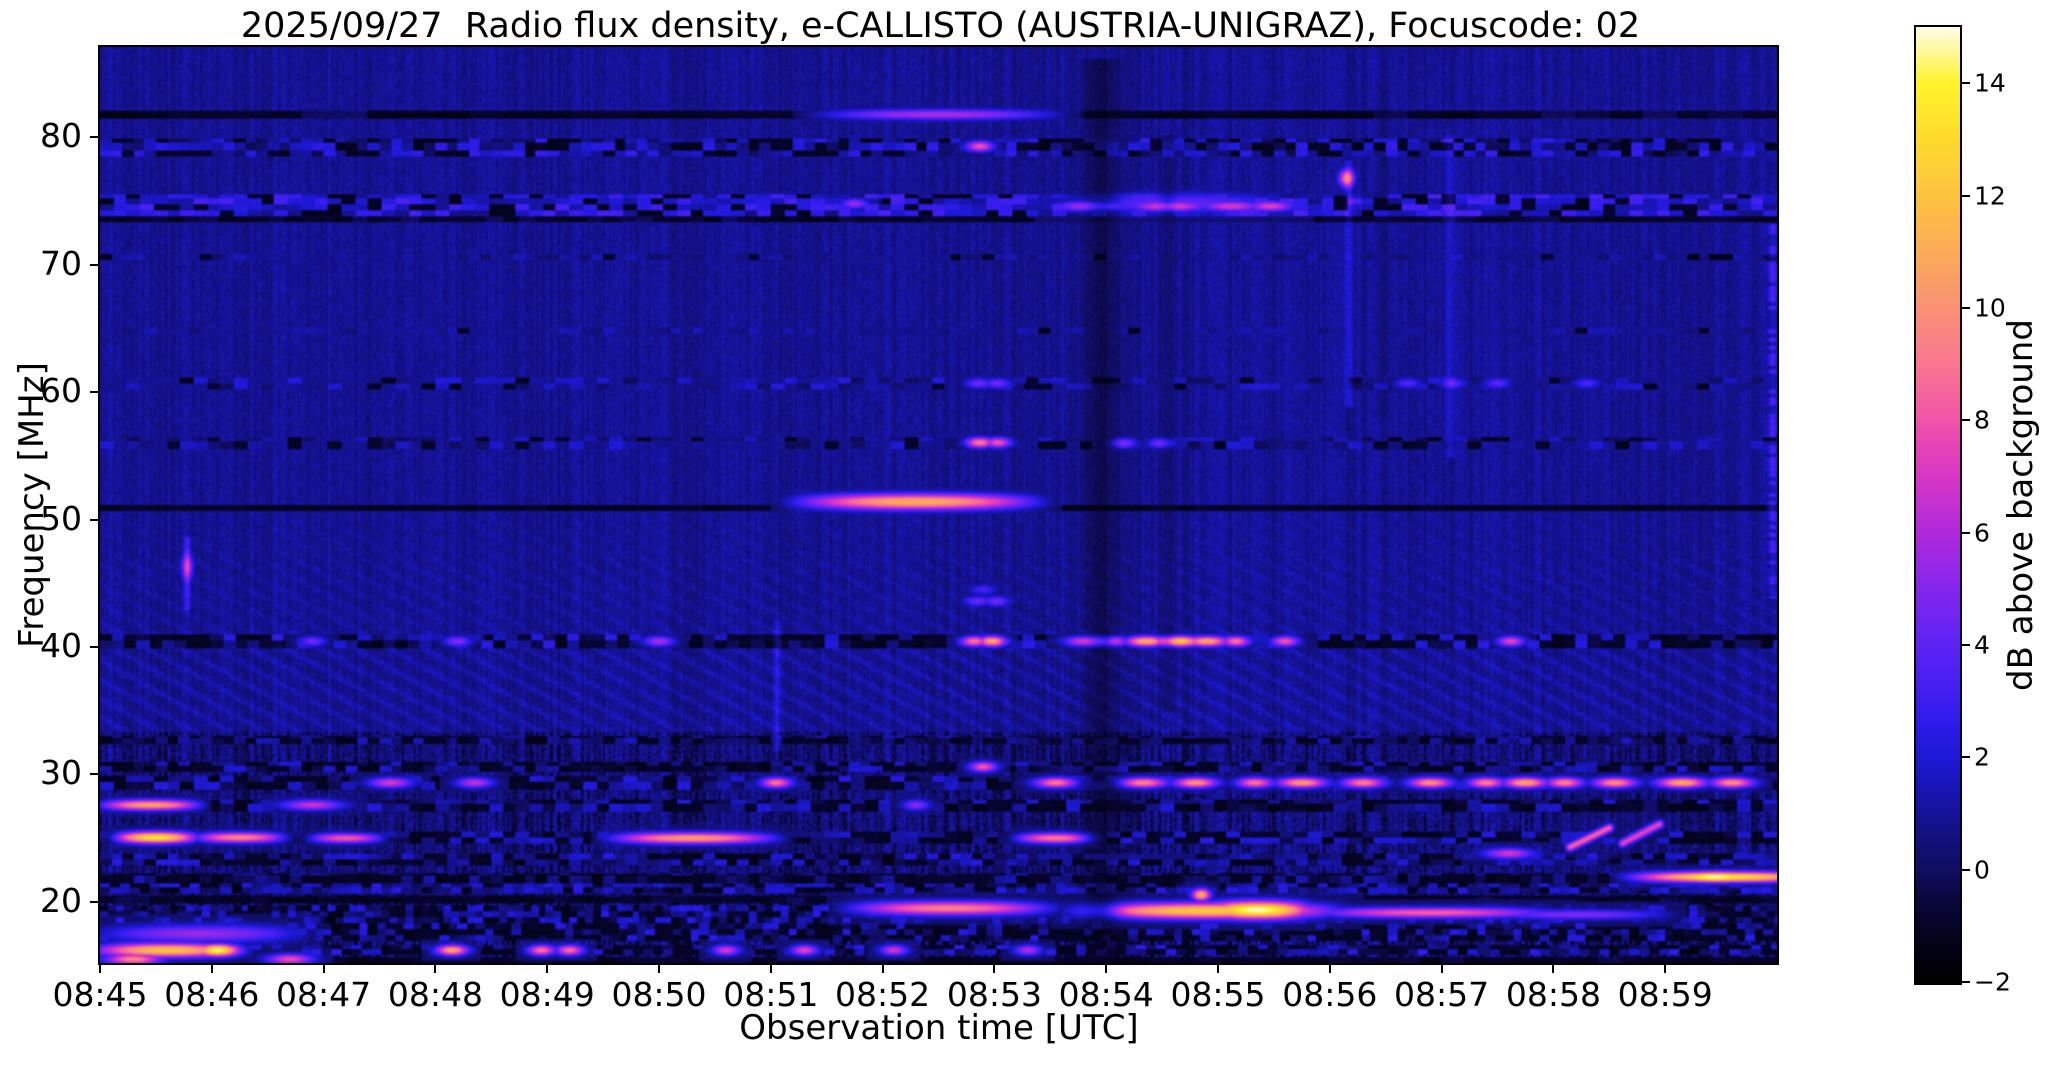 The image size is (2047, 1067). What do you see at coordinates (1982, 757) in the screenshot?
I see `colorbar-tick-label: 2` at bounding box center [1982, 757].